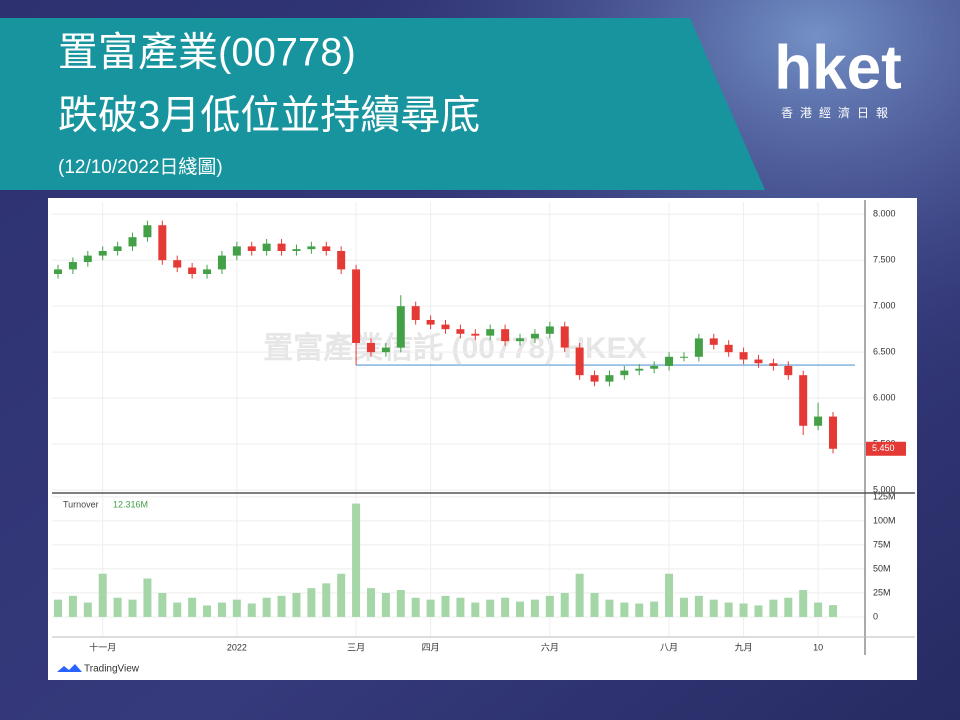 The height and width of the screenshot is (720, 960). I want to click on y-tick-label: 5.000, so click(884, 490).